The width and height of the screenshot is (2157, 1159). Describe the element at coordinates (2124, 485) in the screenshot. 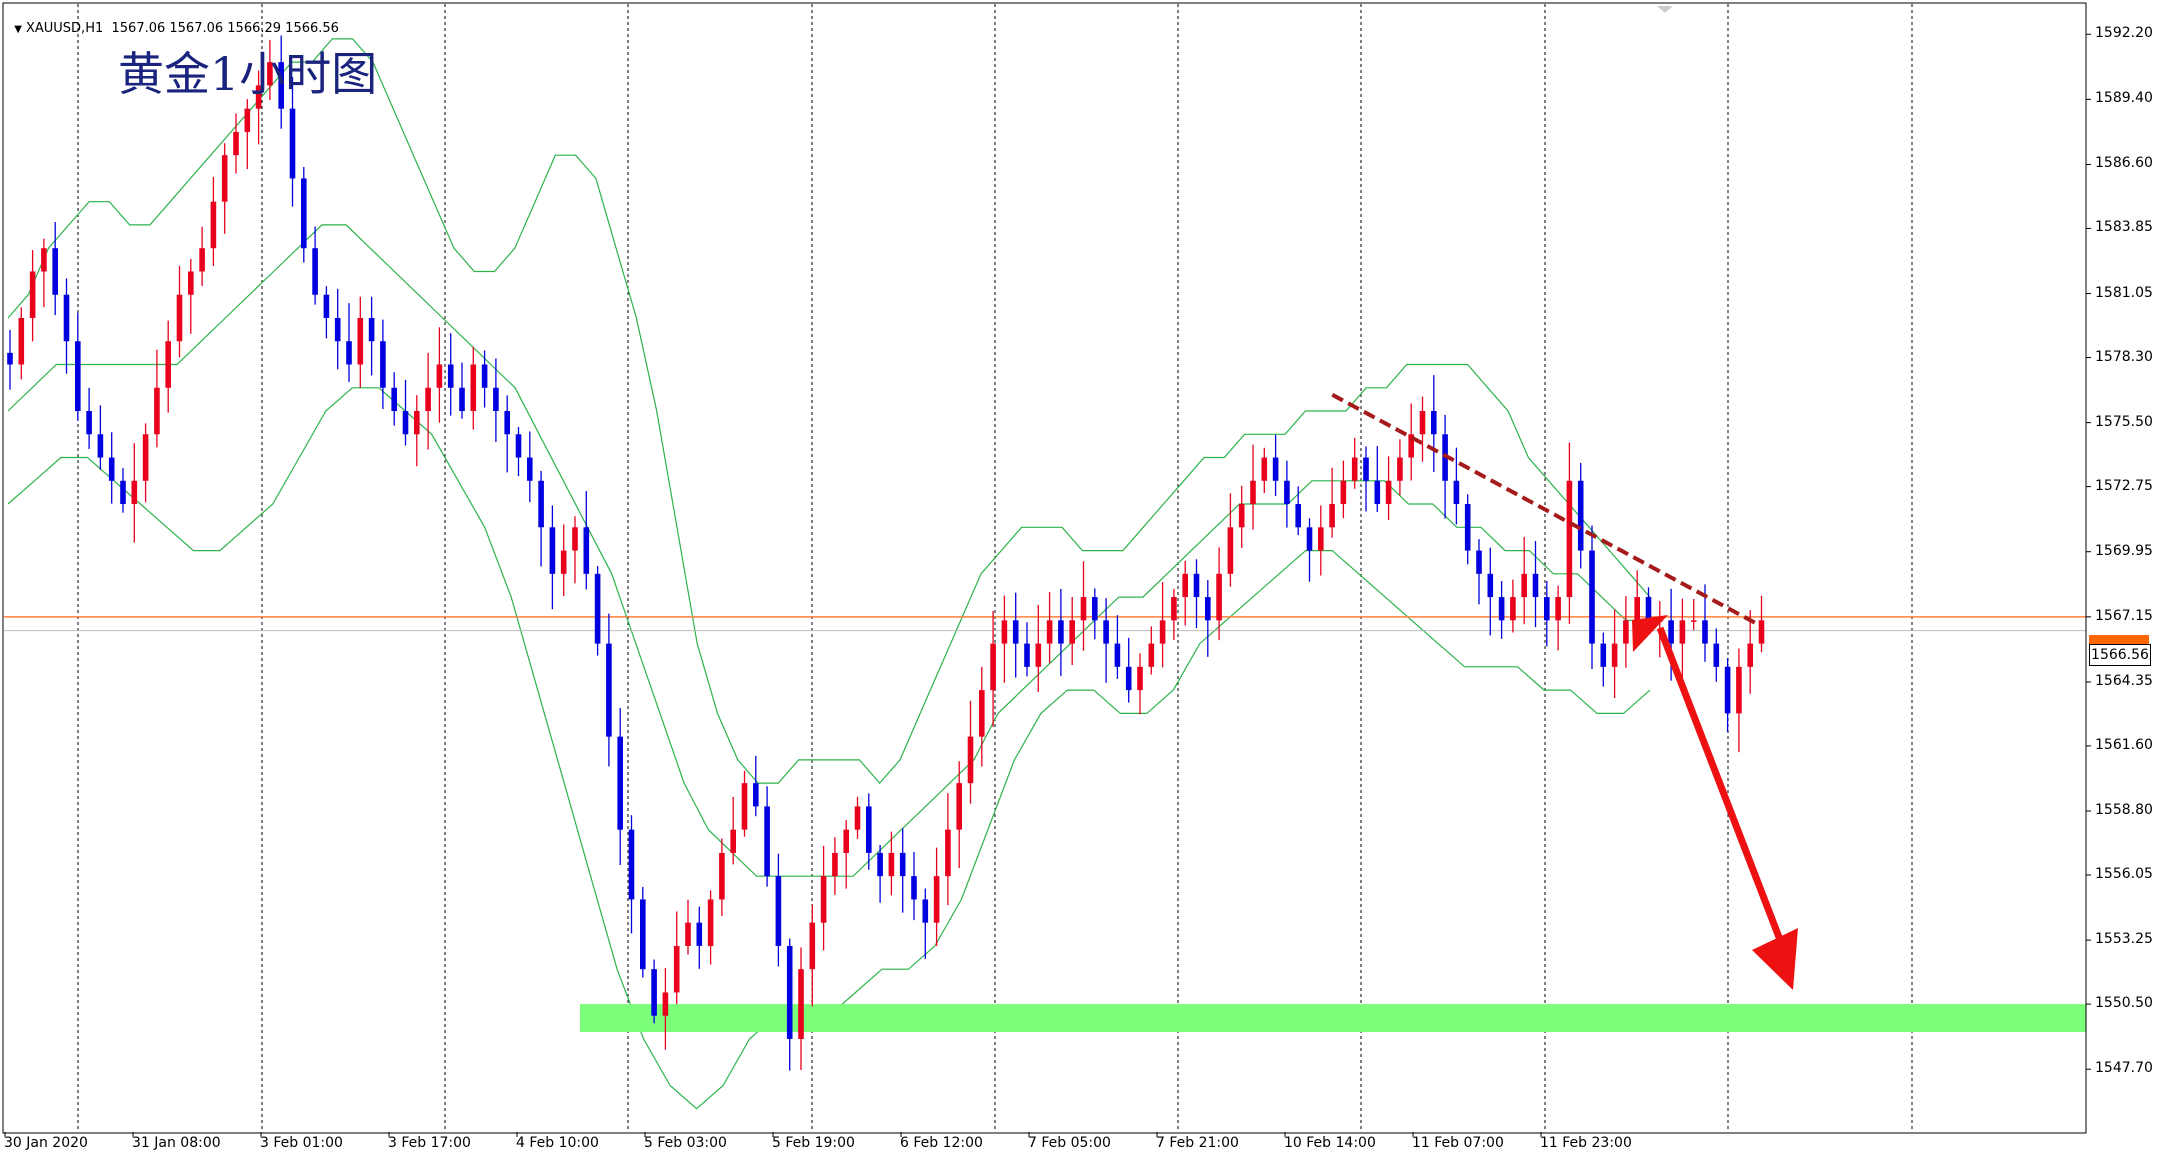

I see `y-tick-label: 1572.75` at that location.